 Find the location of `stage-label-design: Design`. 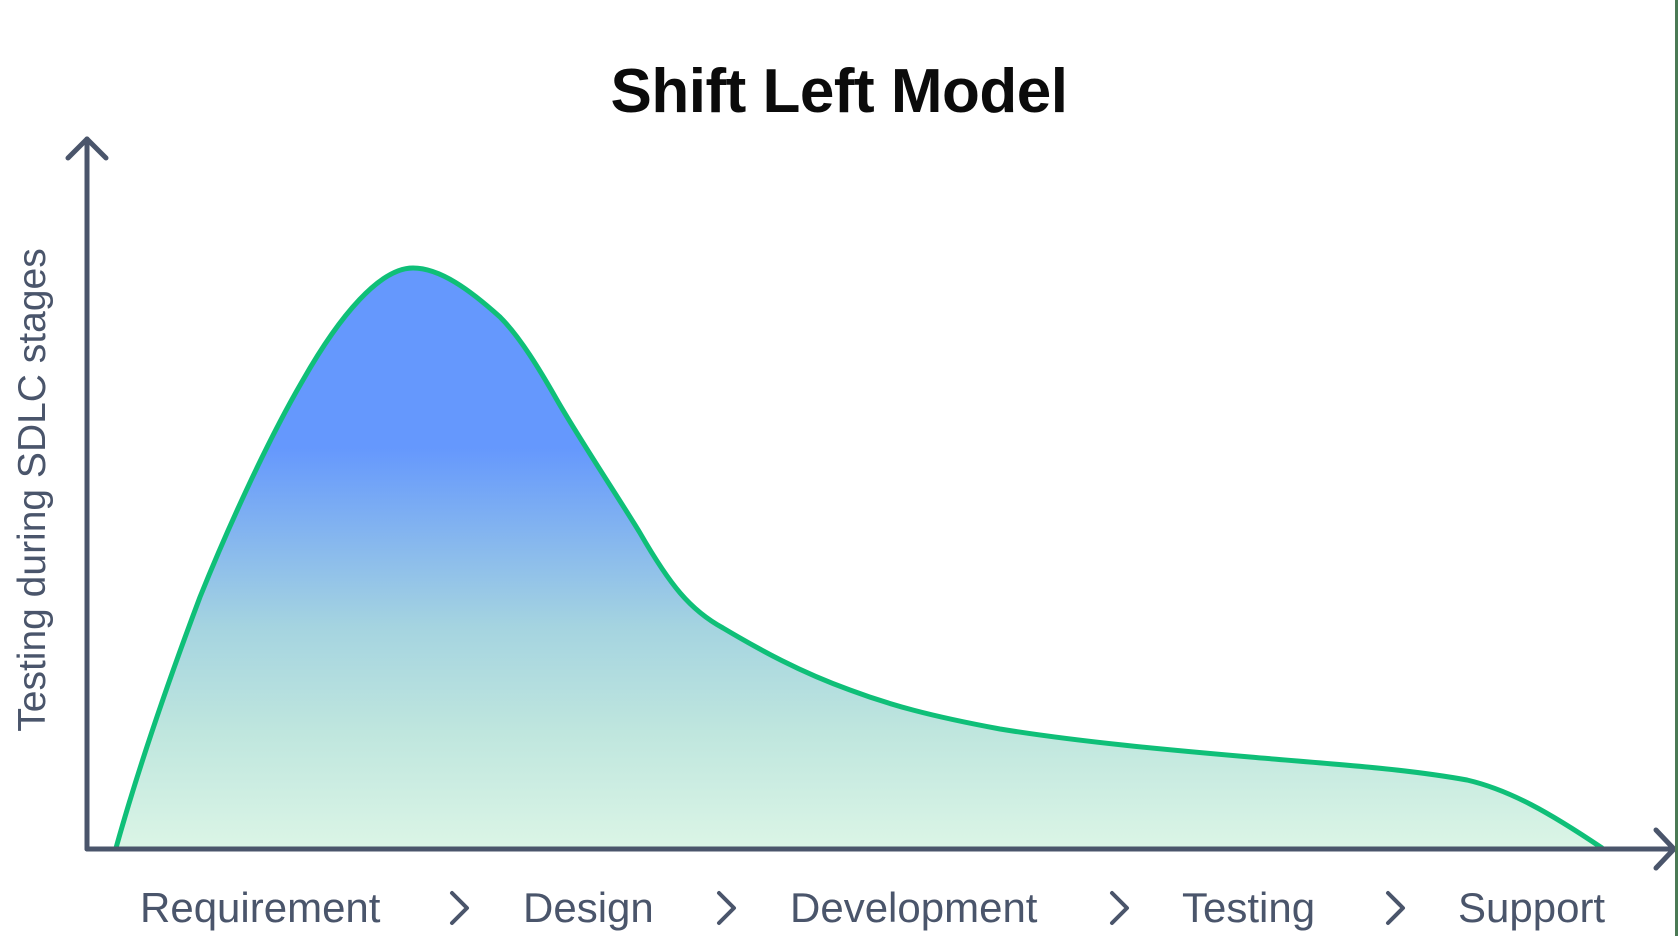

stage-label-design: Design is located at coordinates (588, 907).